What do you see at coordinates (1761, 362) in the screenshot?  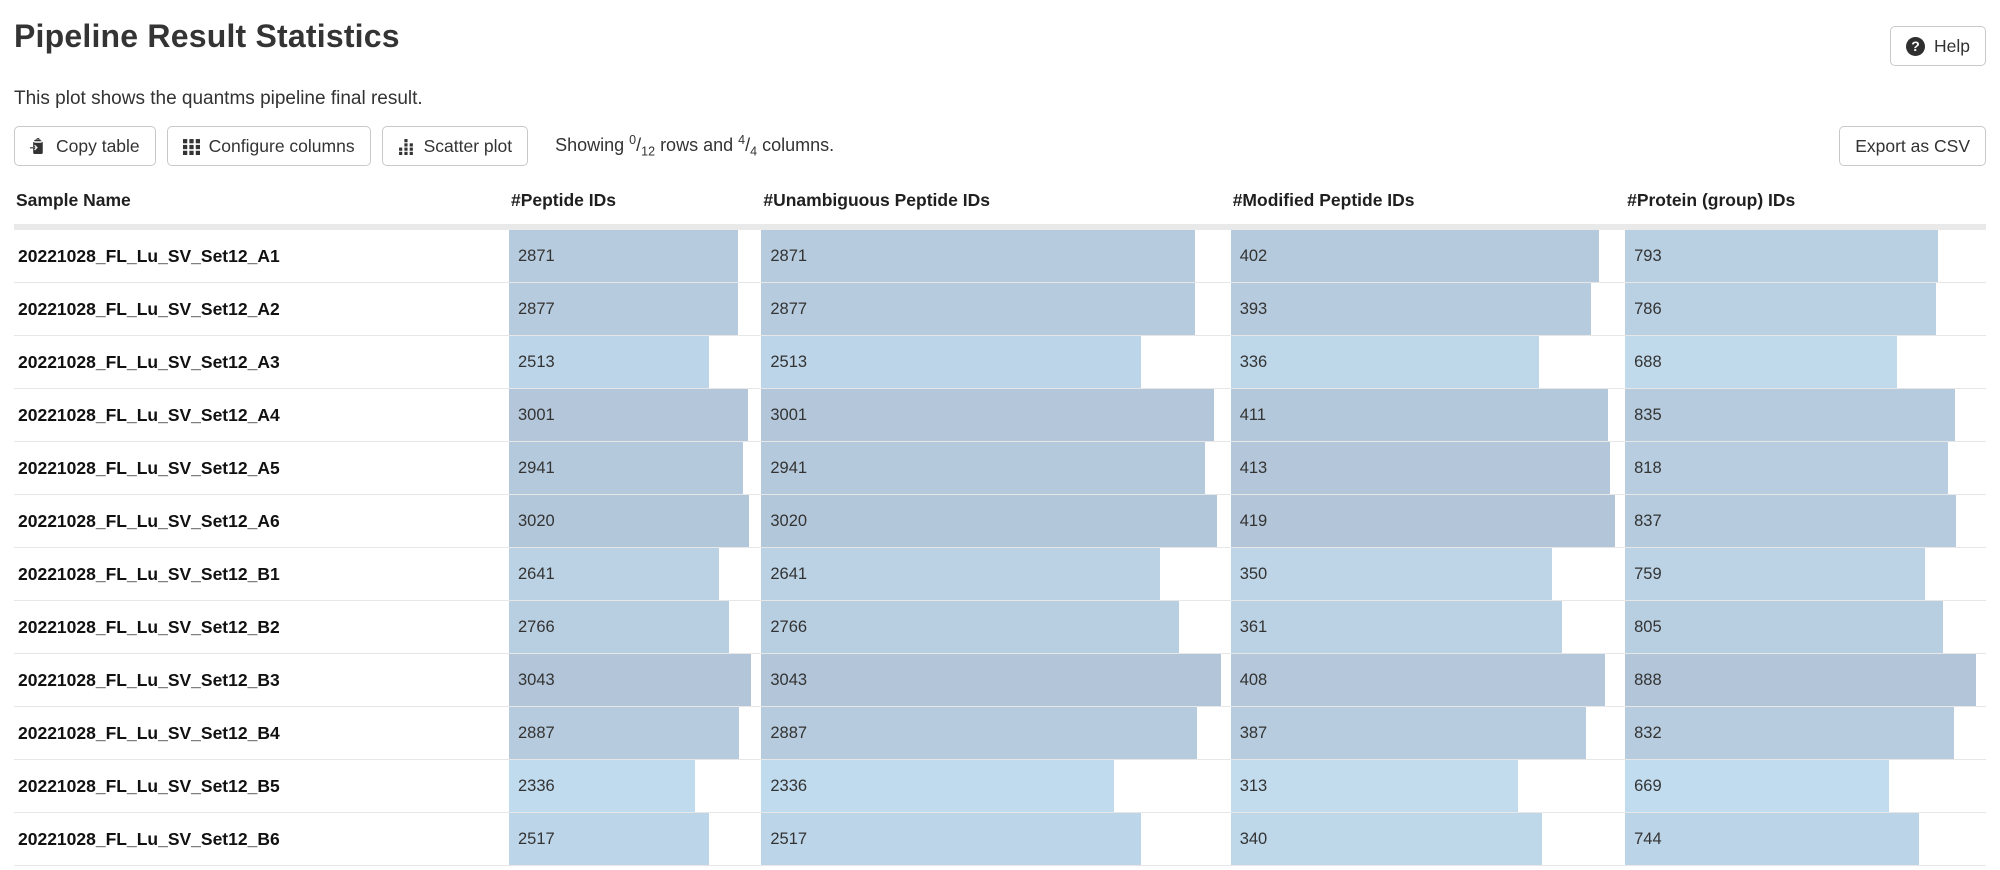 I see `value-bar: 688` at bounding box center [1761, 362].